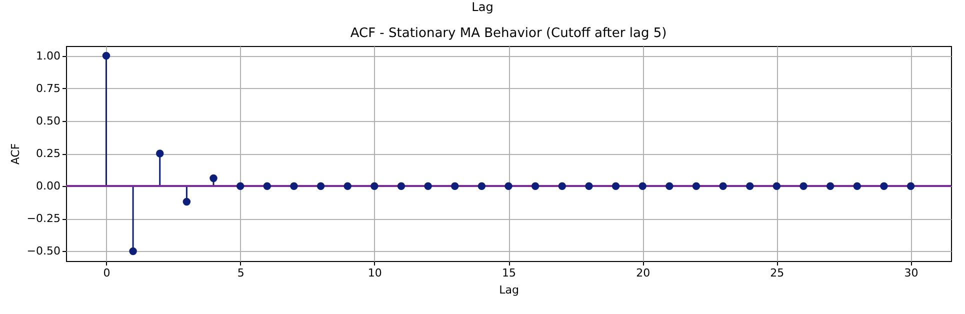 The height and width of the screenshot is (314, 965). I want to click on x-tick-label: 5, so click(240, 273).